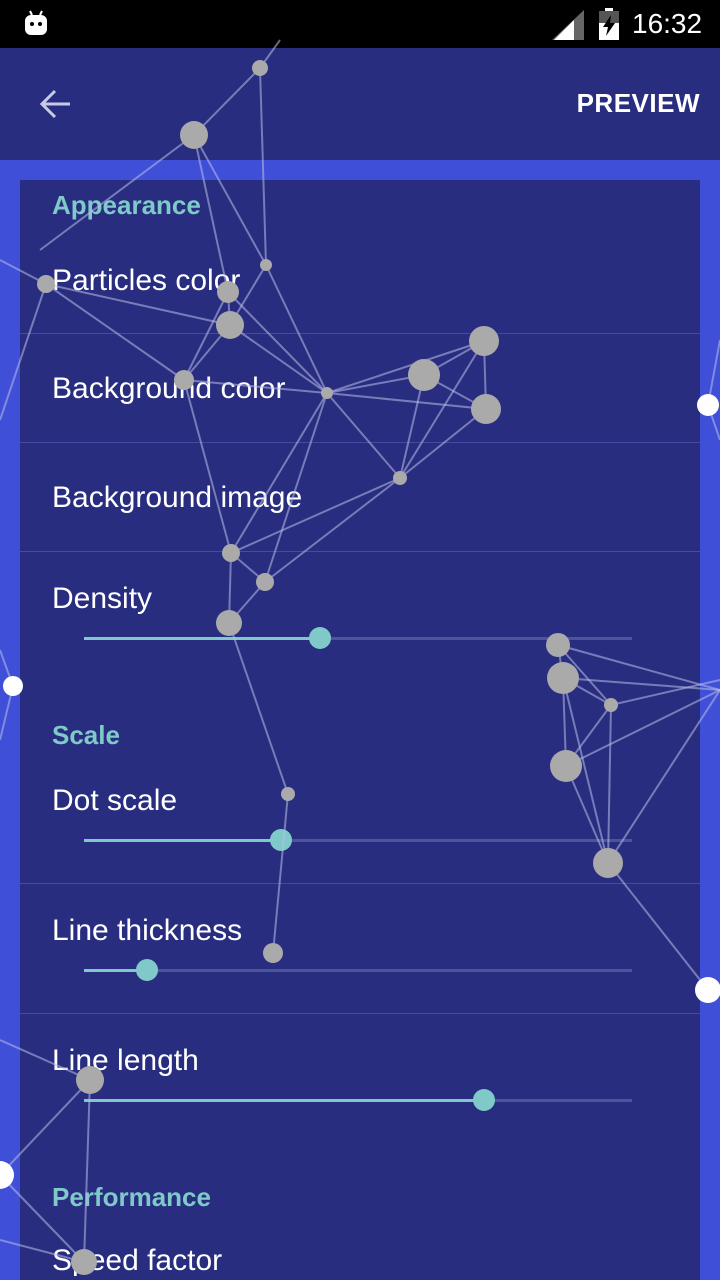  What do you see at coordinates (137, 1260) in the screenshot?
I see `pref-title: Speed factor` at bounding box center [137, 1260].